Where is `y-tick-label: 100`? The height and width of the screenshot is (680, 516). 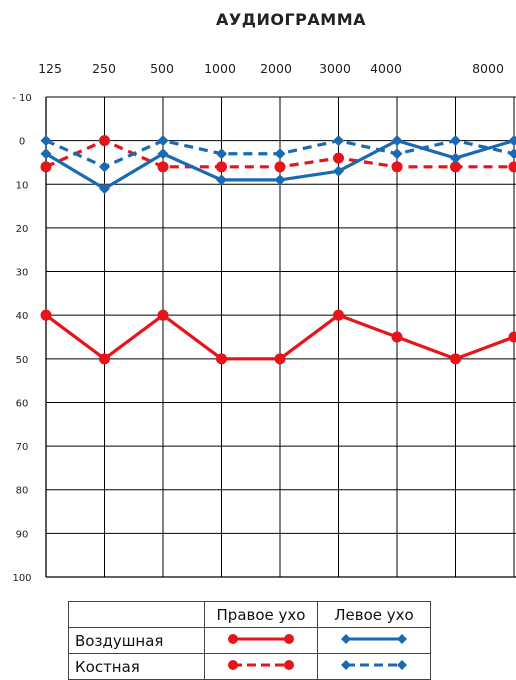
y-tick-label: 100 is located at coordinates (21, 578).